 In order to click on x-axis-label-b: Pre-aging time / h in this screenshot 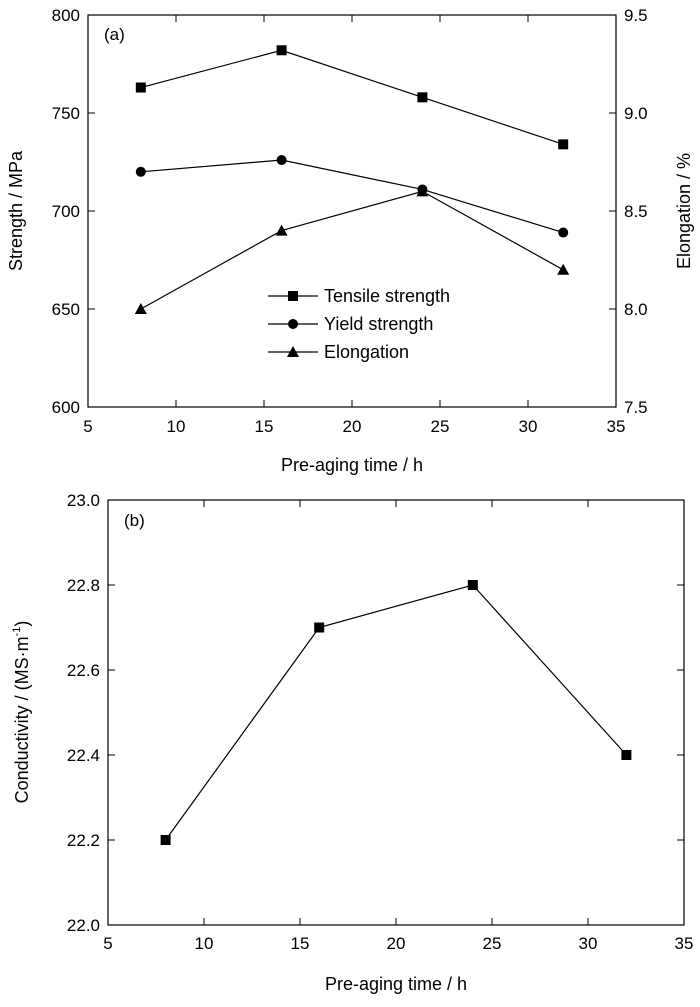, I will do `click(396, 984)`.